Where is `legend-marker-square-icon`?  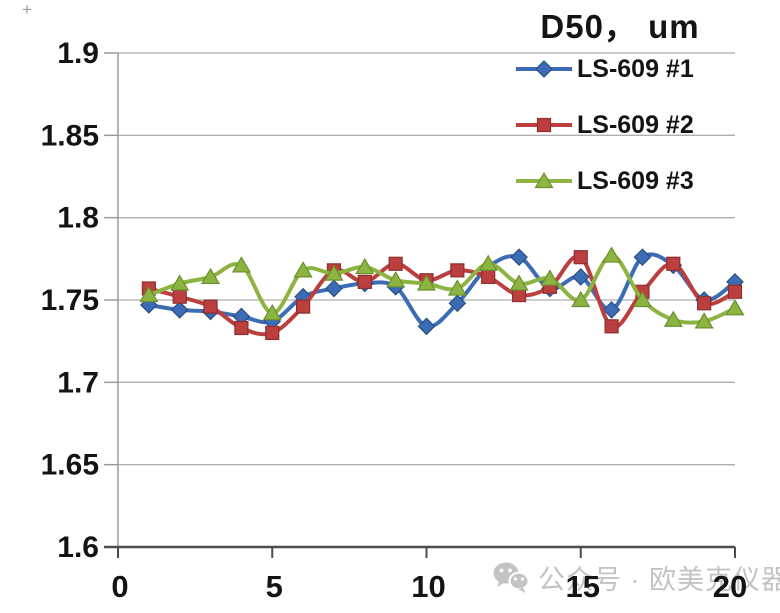 legend-marker-square-icon is located at coordinates (544, 125).